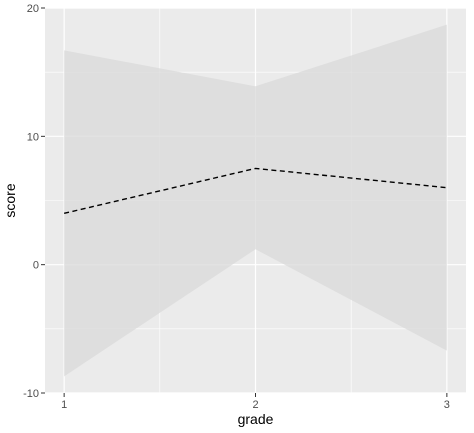 This screenshot has height=433, width=474. Describe the element at coordinates (34, 201) in the screenshot. I see `y-axis: -10 0 10 20` at that location.